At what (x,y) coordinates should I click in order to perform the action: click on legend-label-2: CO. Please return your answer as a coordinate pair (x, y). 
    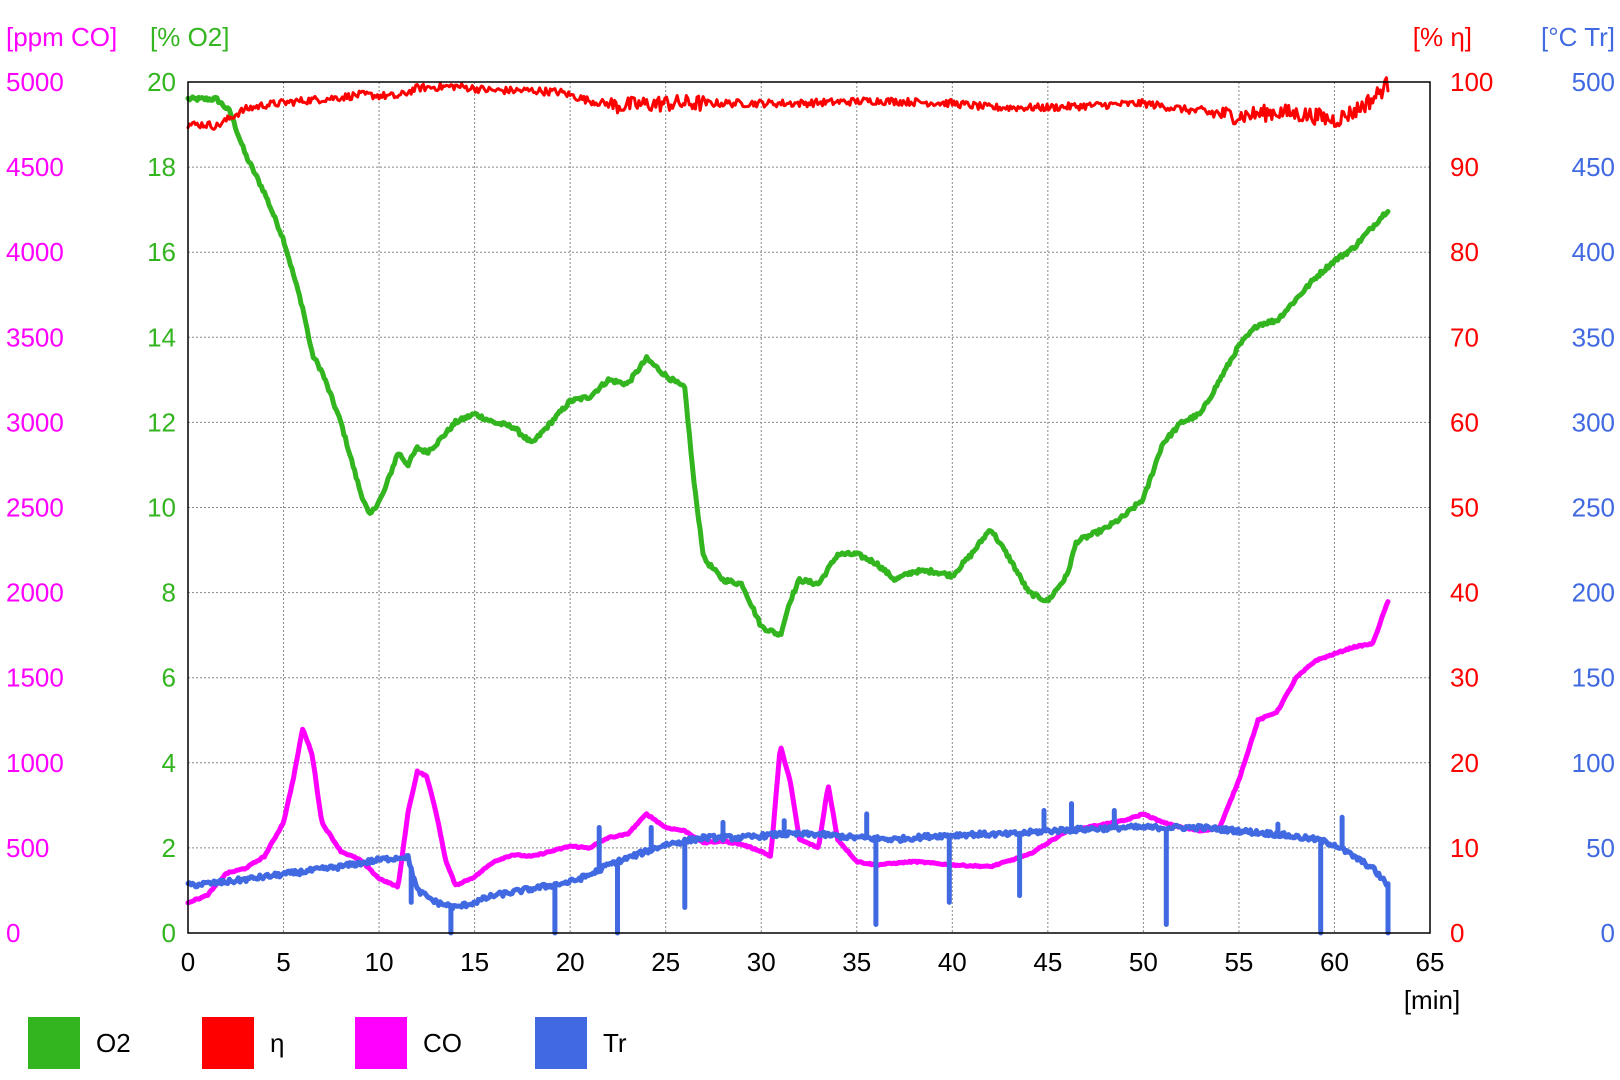
    Looking at the image, I should click on (442, 1043).